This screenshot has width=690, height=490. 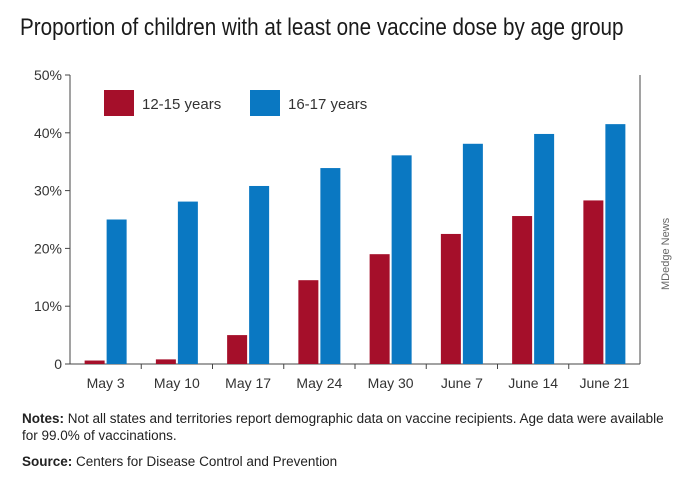 What do you see at coordinates (533, 383) in the screenshot?
I see `x-tick-label: June 14` at bounding box center [533, 383].